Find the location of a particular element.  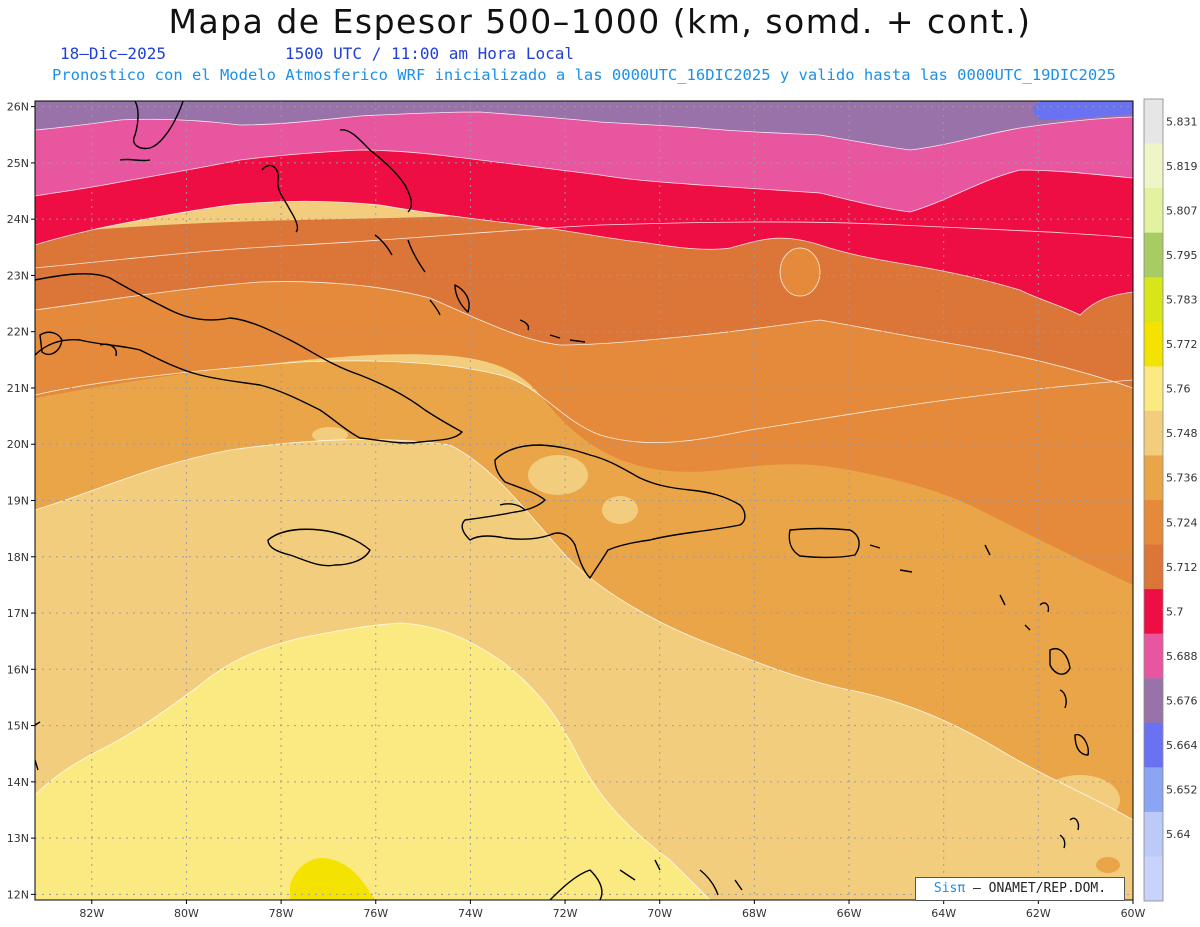

lat-tick-label: 19N is located at coordinates (18, 501).